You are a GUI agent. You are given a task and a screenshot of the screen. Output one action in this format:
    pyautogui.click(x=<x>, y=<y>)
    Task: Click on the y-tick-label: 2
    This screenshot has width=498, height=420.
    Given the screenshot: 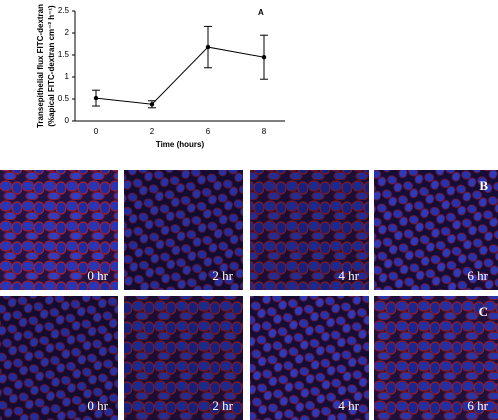 What is the action you would take?
    pyautogui.click(x=67, y=32)
    